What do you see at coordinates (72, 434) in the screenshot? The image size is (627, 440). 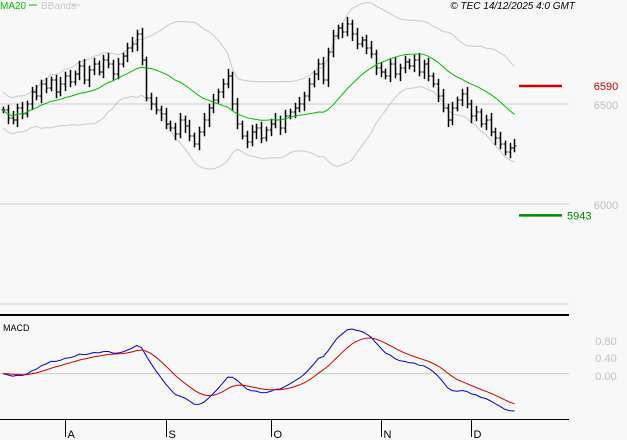 I see `x-tick-label: A` at bounding box center [72, 434].